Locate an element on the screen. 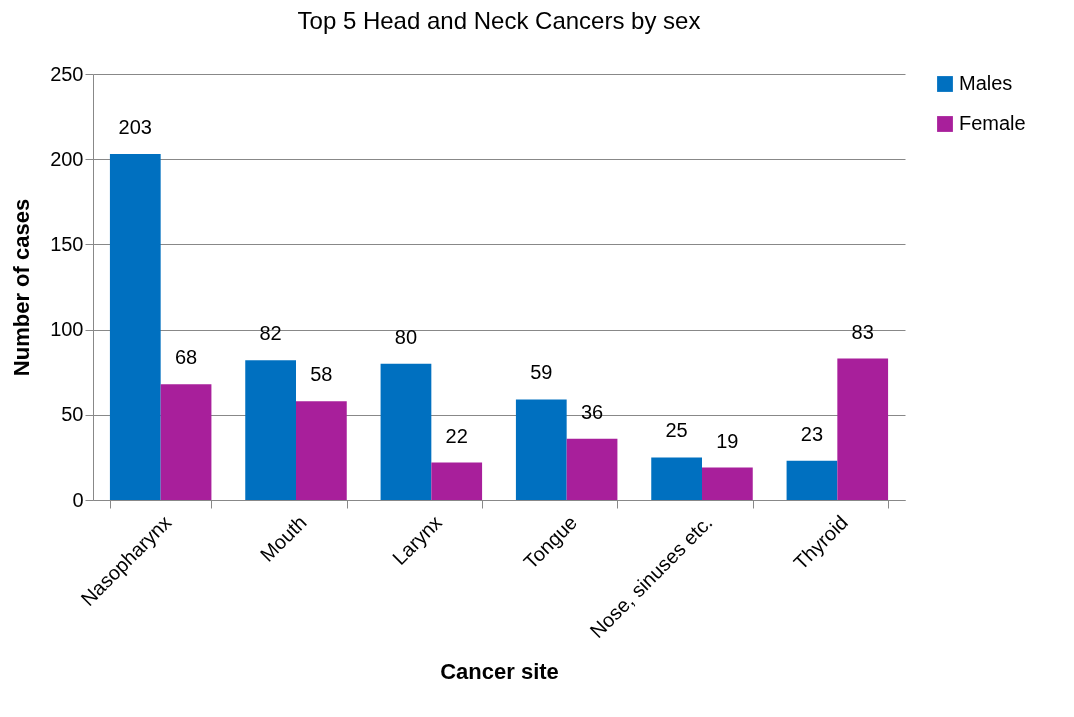  data-label: 82 is located at coordinates (270, 333).